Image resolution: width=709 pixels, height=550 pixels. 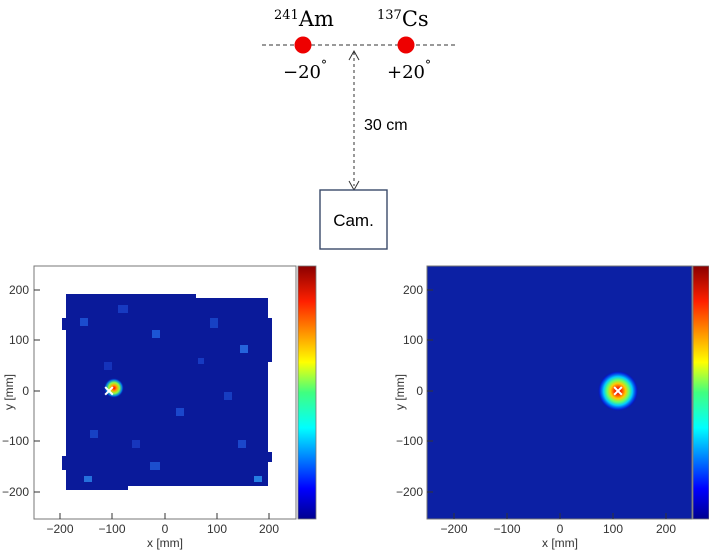 I want to click on cs137-degree: °, so click(x=428, y=65).